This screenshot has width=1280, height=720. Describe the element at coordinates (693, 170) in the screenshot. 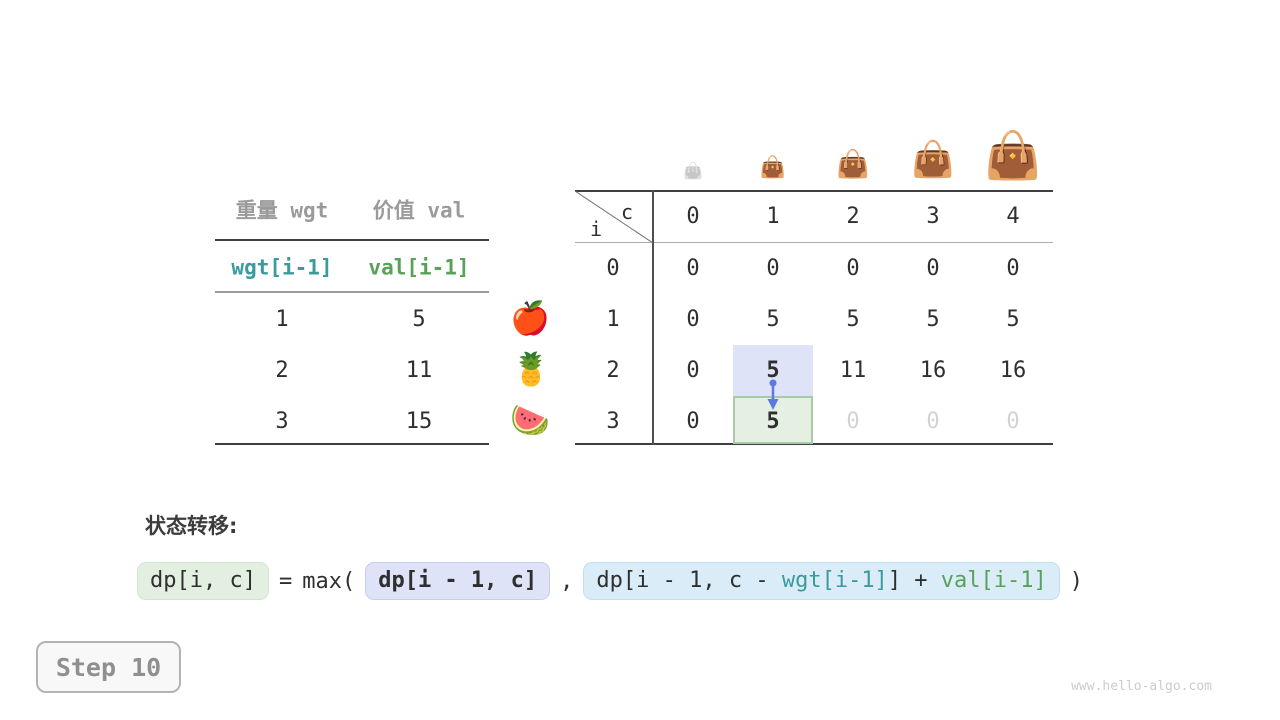

I see `bag-icon-capacity-0: 👜` at that location.